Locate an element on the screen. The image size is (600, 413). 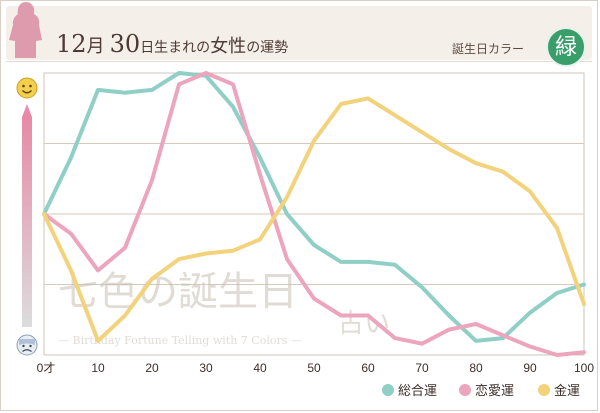
sad-face-icon is located at coordinates (27, 345).